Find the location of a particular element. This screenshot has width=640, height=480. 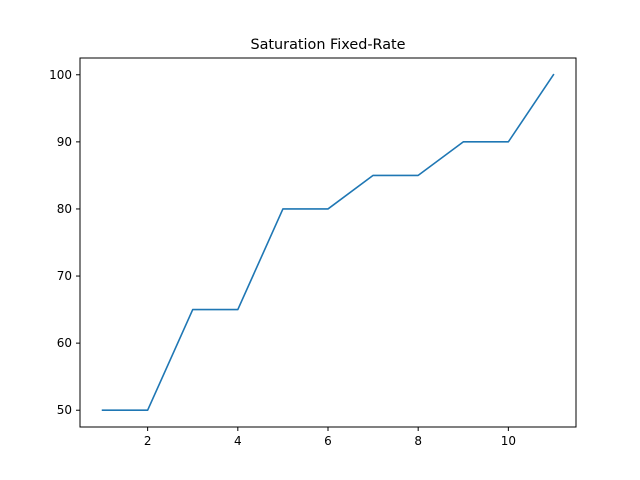

y-tick-label: 60 is located at coordinates (64, 343).